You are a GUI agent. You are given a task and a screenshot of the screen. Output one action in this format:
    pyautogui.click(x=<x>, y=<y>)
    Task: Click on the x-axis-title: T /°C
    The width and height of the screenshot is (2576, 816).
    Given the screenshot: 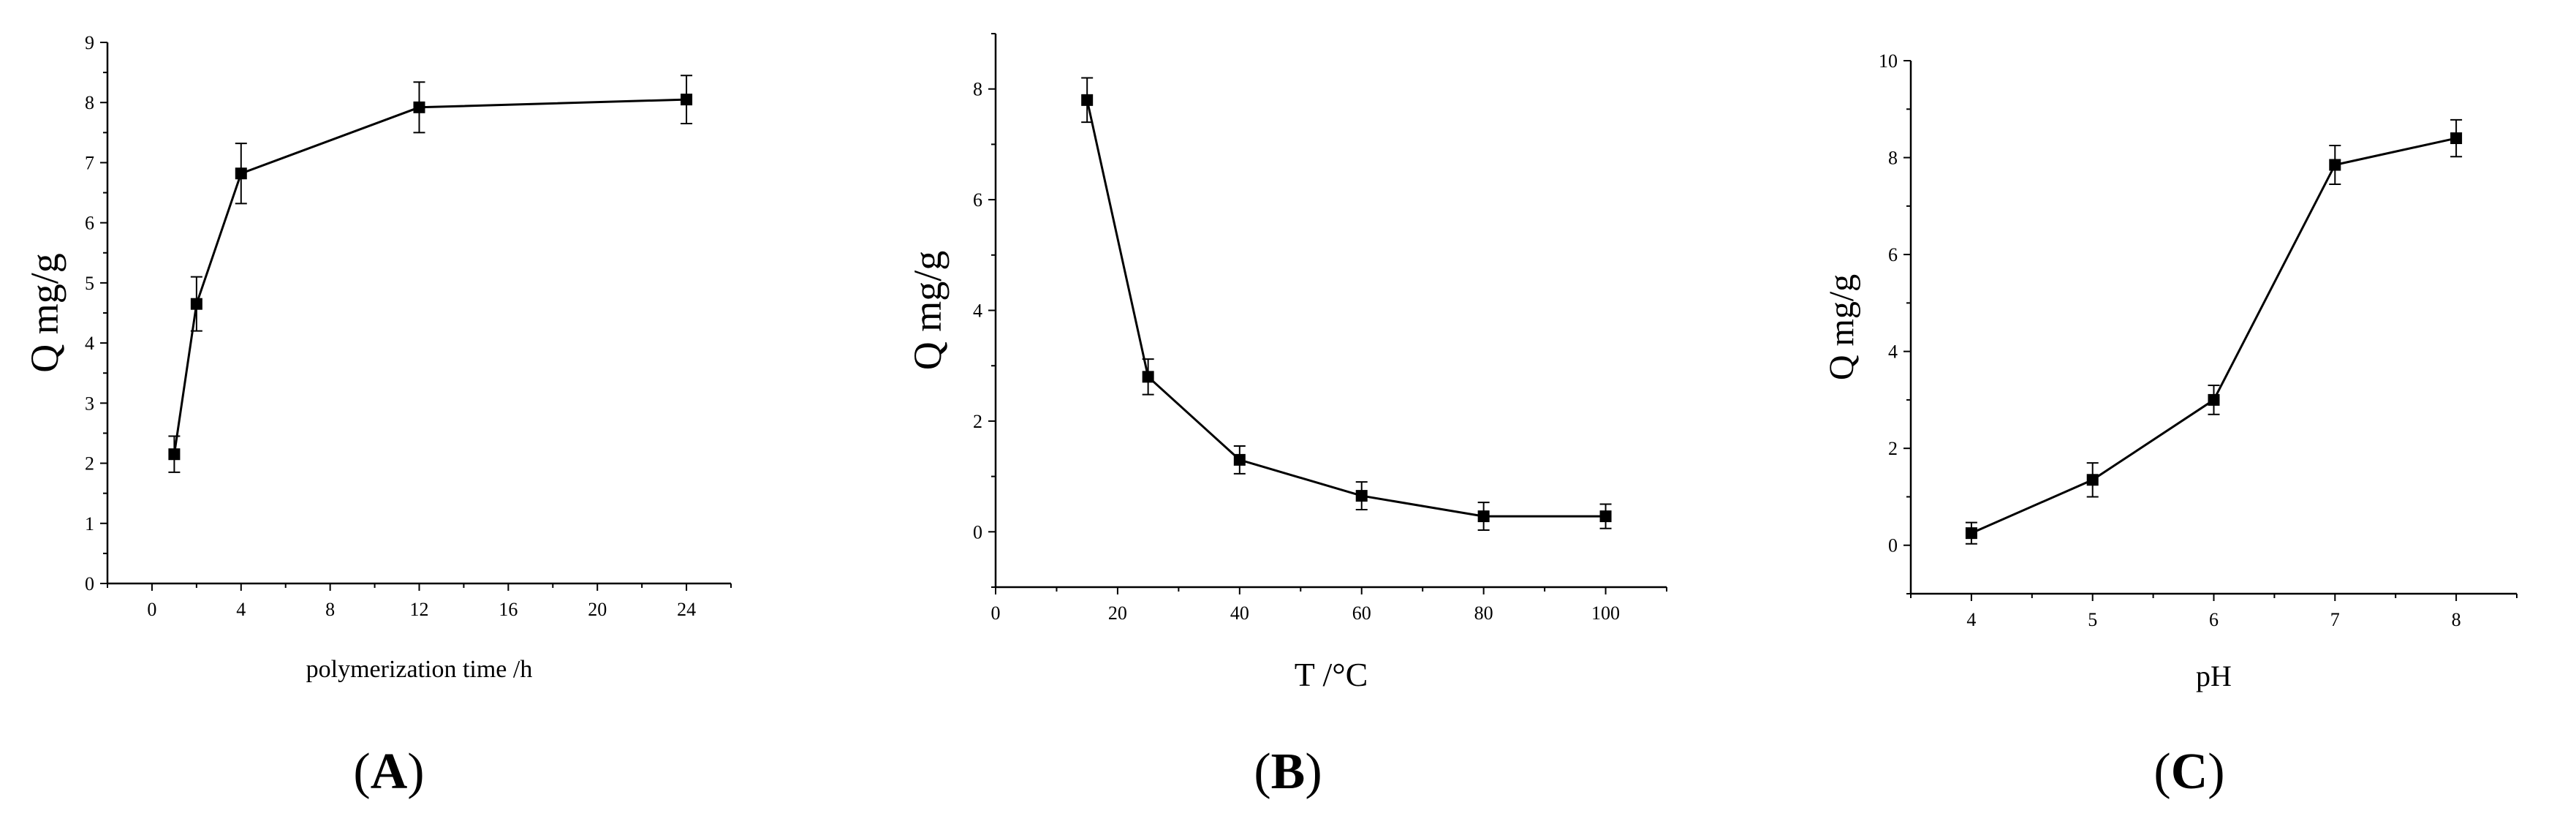 What is the action you would take?
    pyautogui.click(x=1331, y=674)
    